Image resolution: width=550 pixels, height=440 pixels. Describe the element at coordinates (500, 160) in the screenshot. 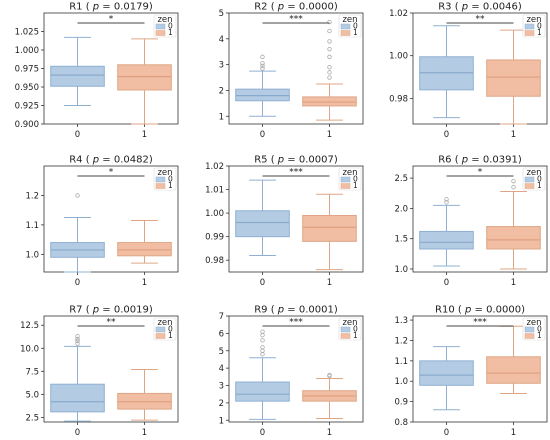

I see `p-value: 0.0391` at that location.